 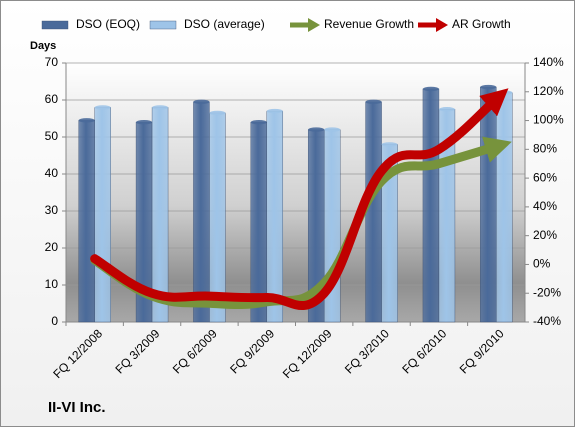 What do you see at coordinates (108, 24) in the screenshot?
I see `legend-label: DSO (EOQ)` at bounding box center [108, 24].